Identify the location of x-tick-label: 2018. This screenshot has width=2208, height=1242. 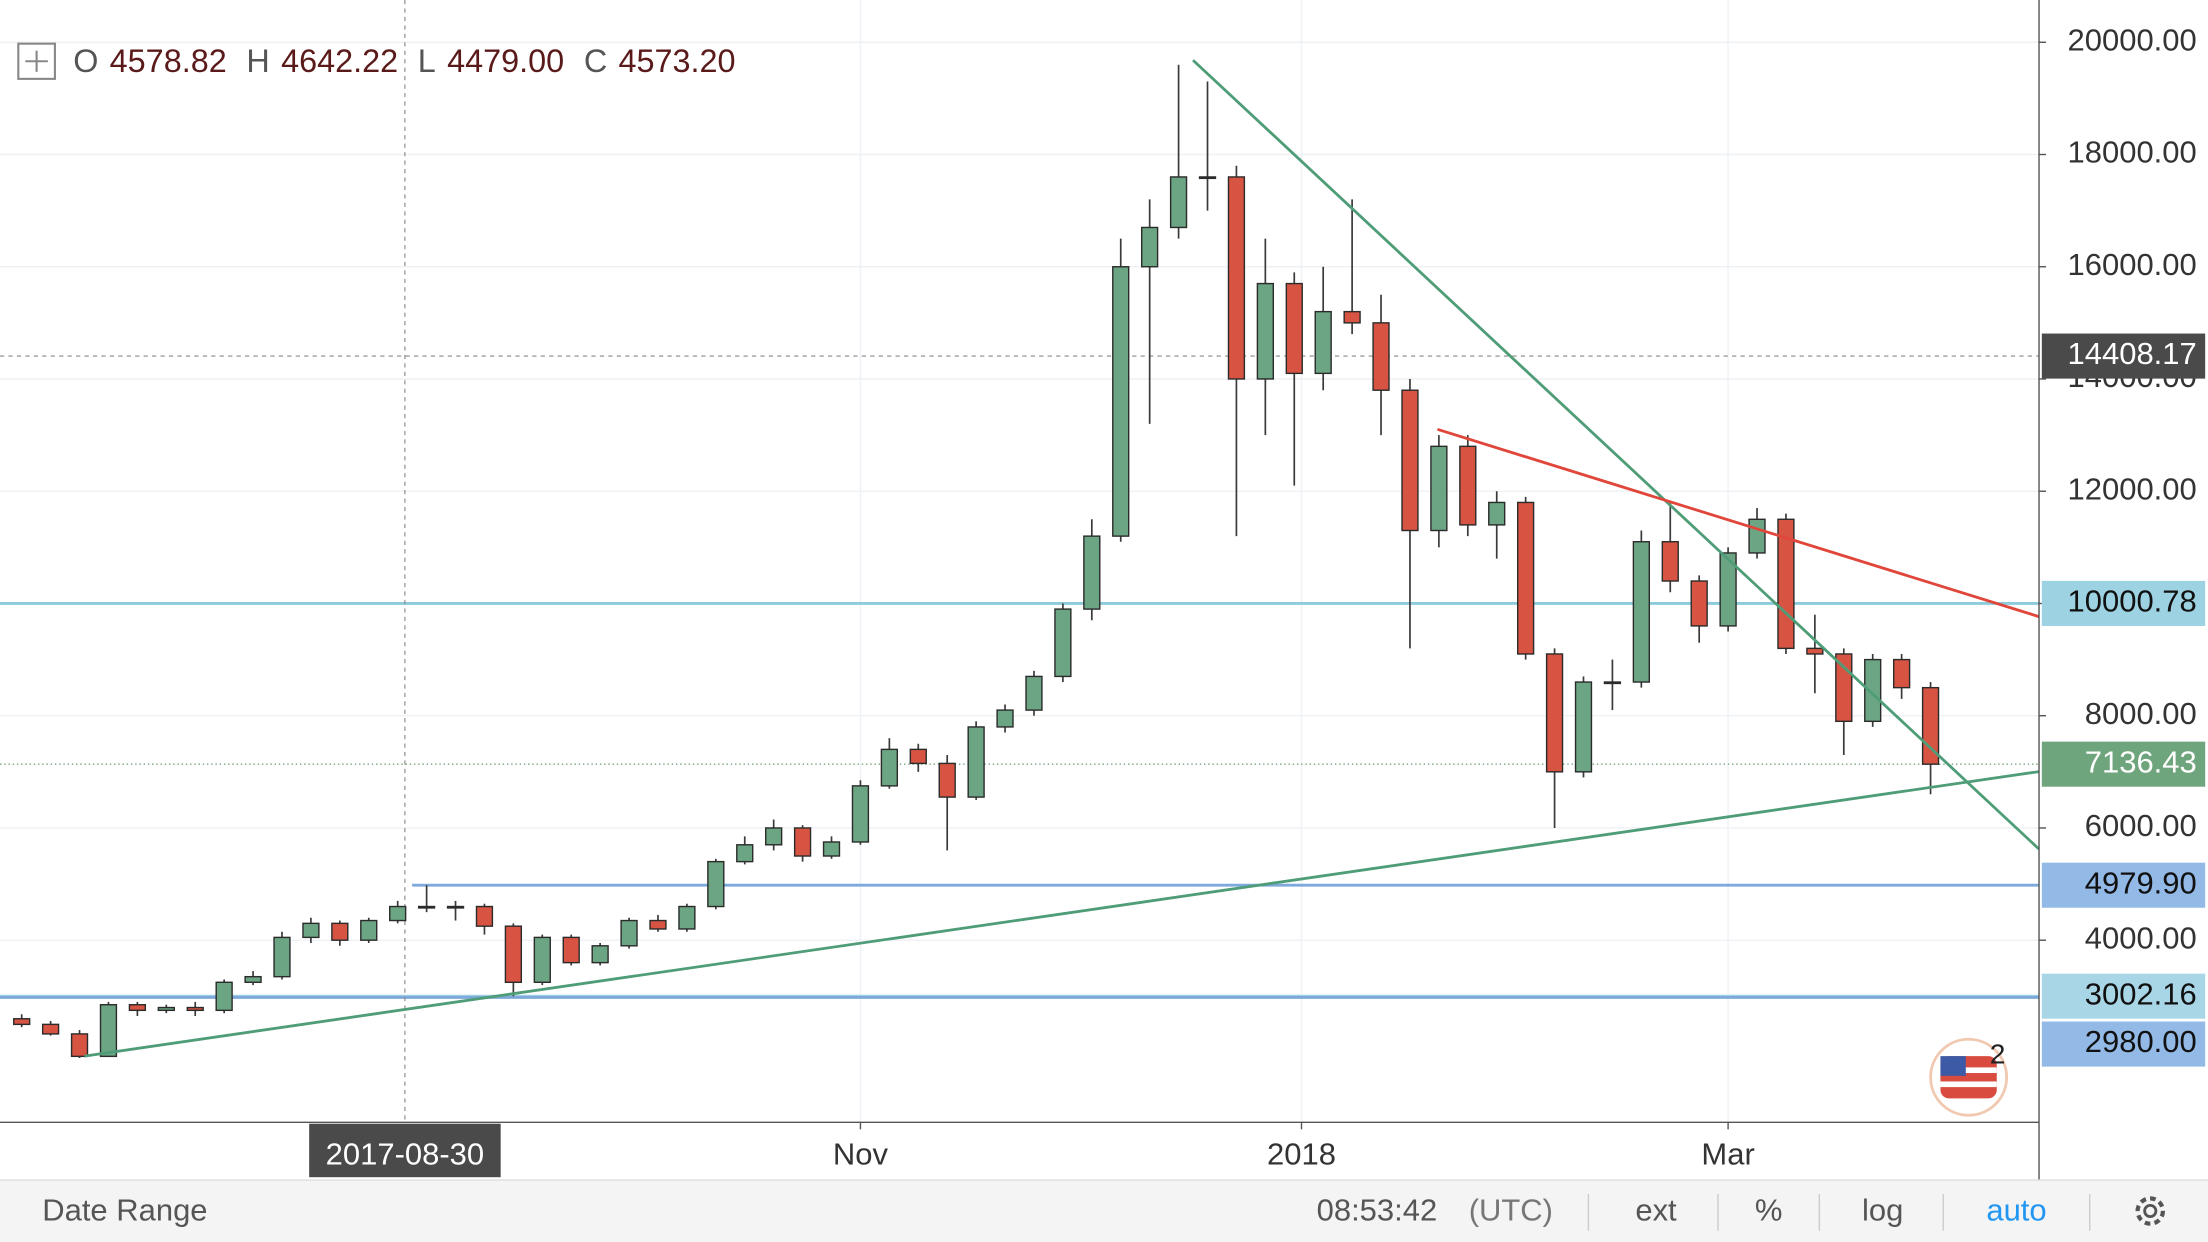
(1301, 1153).